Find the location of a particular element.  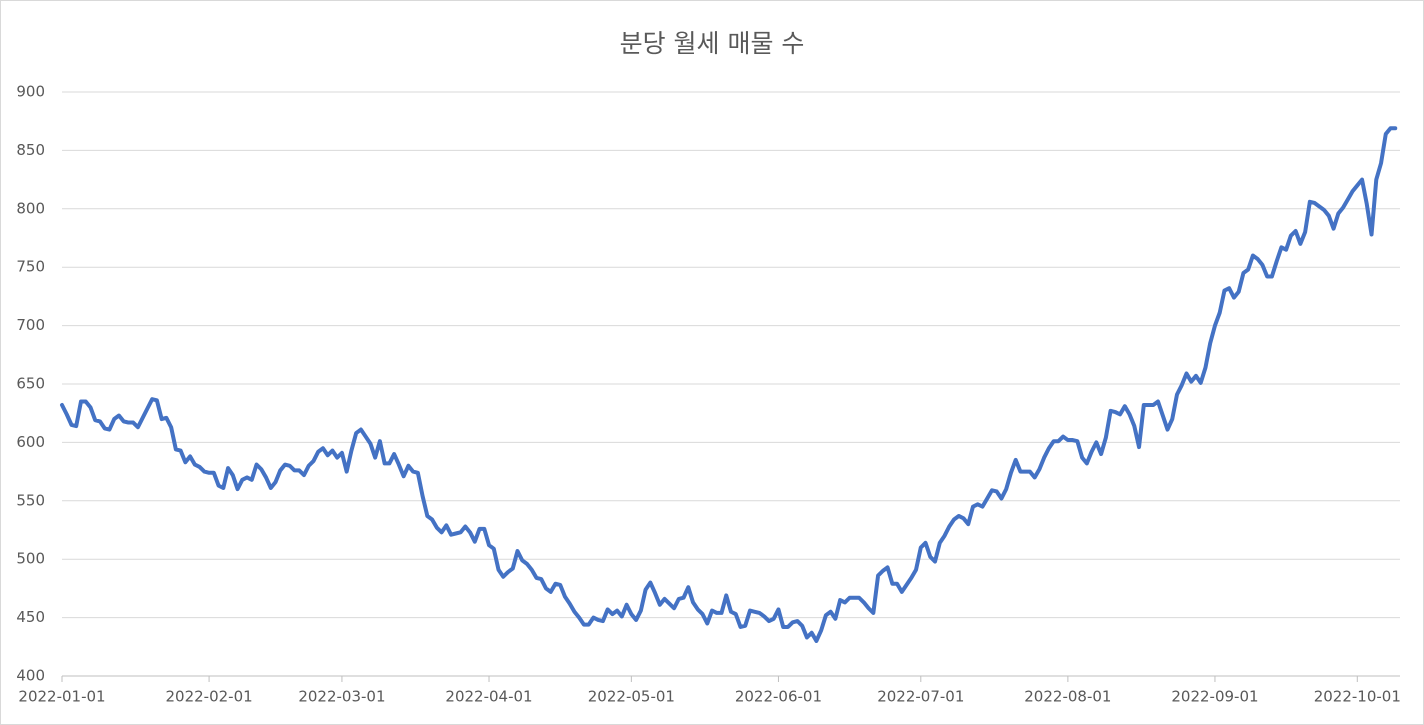

y-tick-label: 550 is located at coordinates (30, 500).